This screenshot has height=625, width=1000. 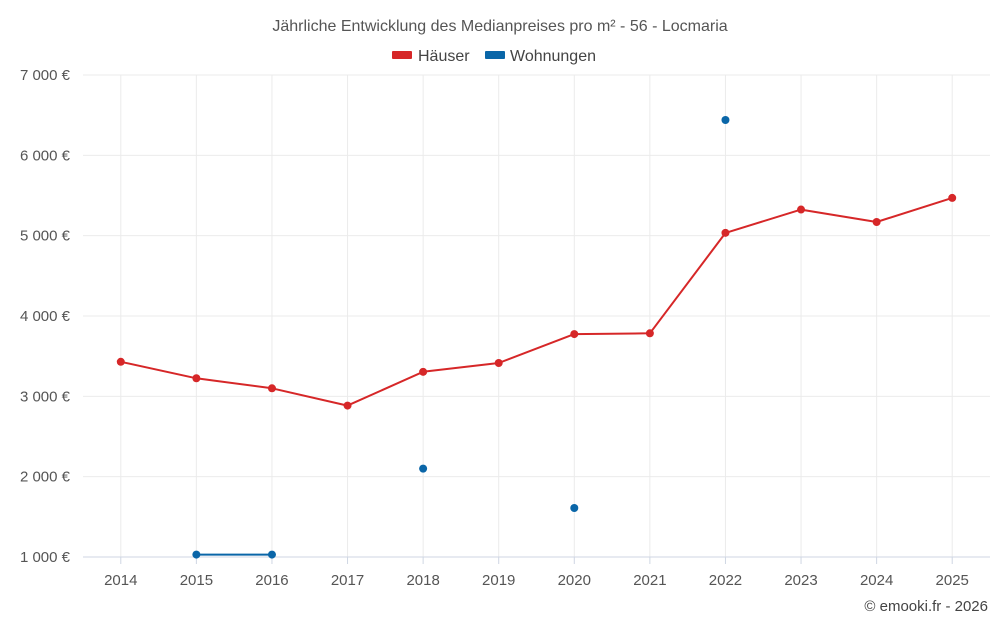 What do you see at coordinates (45, 396) in the screenshot?
I see `y-tick-label: 3 000 €` at bounding box center [45, 396].